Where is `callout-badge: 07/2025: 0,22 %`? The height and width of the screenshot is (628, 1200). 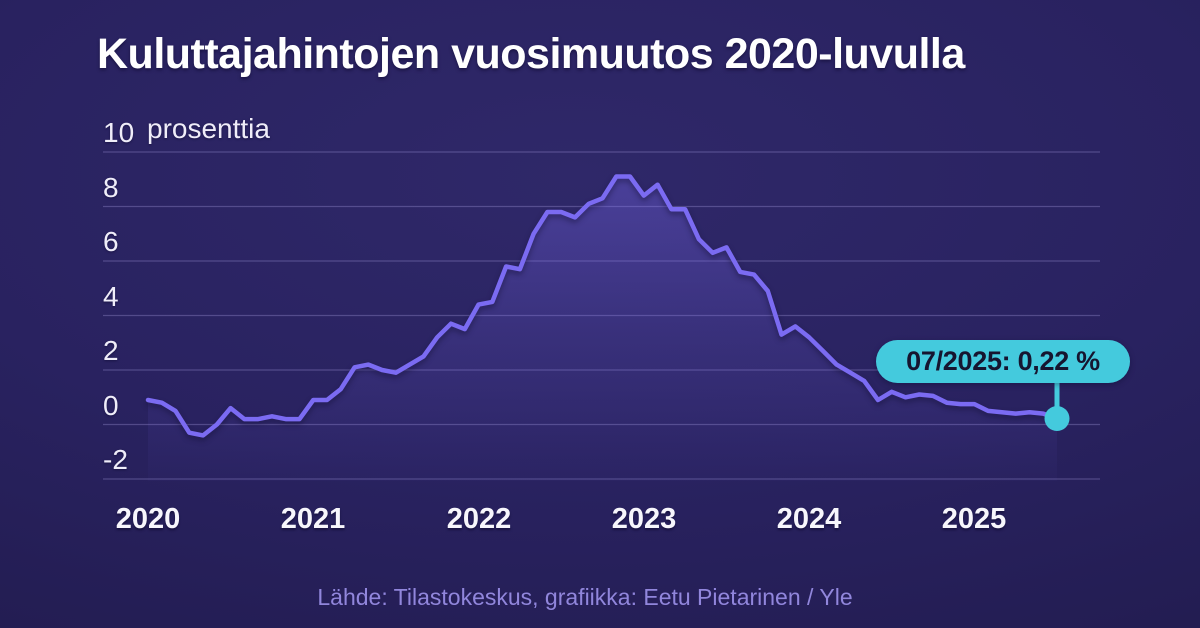 callout-badge: 07/2025: 0,22 % is located at coordinates (1003, 361).